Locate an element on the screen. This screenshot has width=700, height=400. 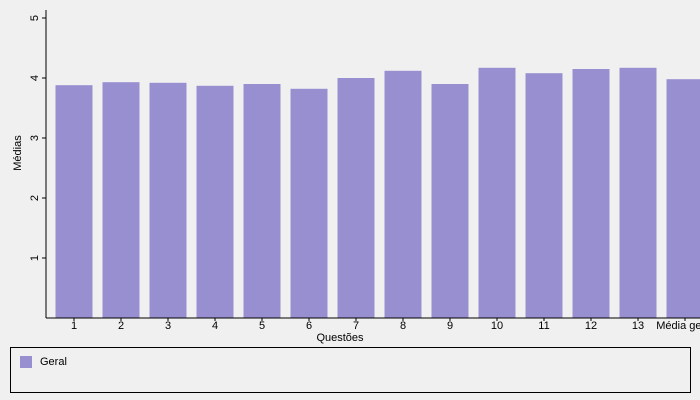
x-tick-label: 6 is located at coordinates (309, 326).